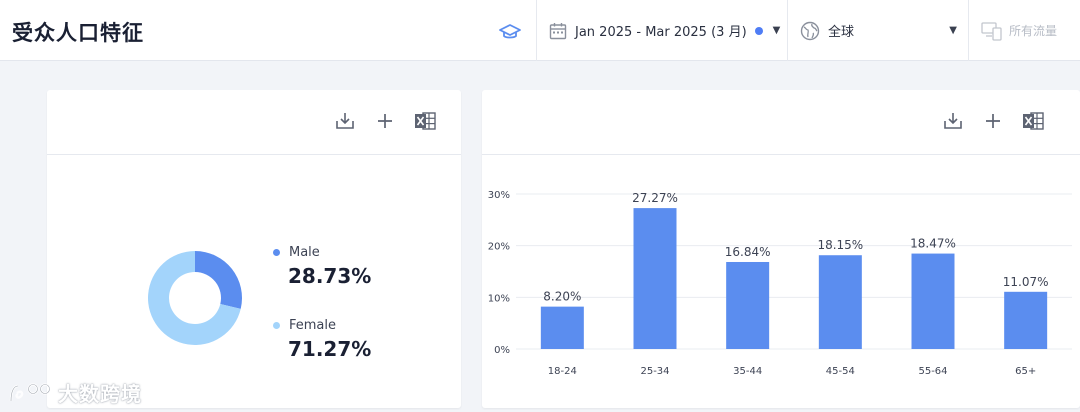  I want to click on bar-data-label: 27.27%, so click(655, 198).